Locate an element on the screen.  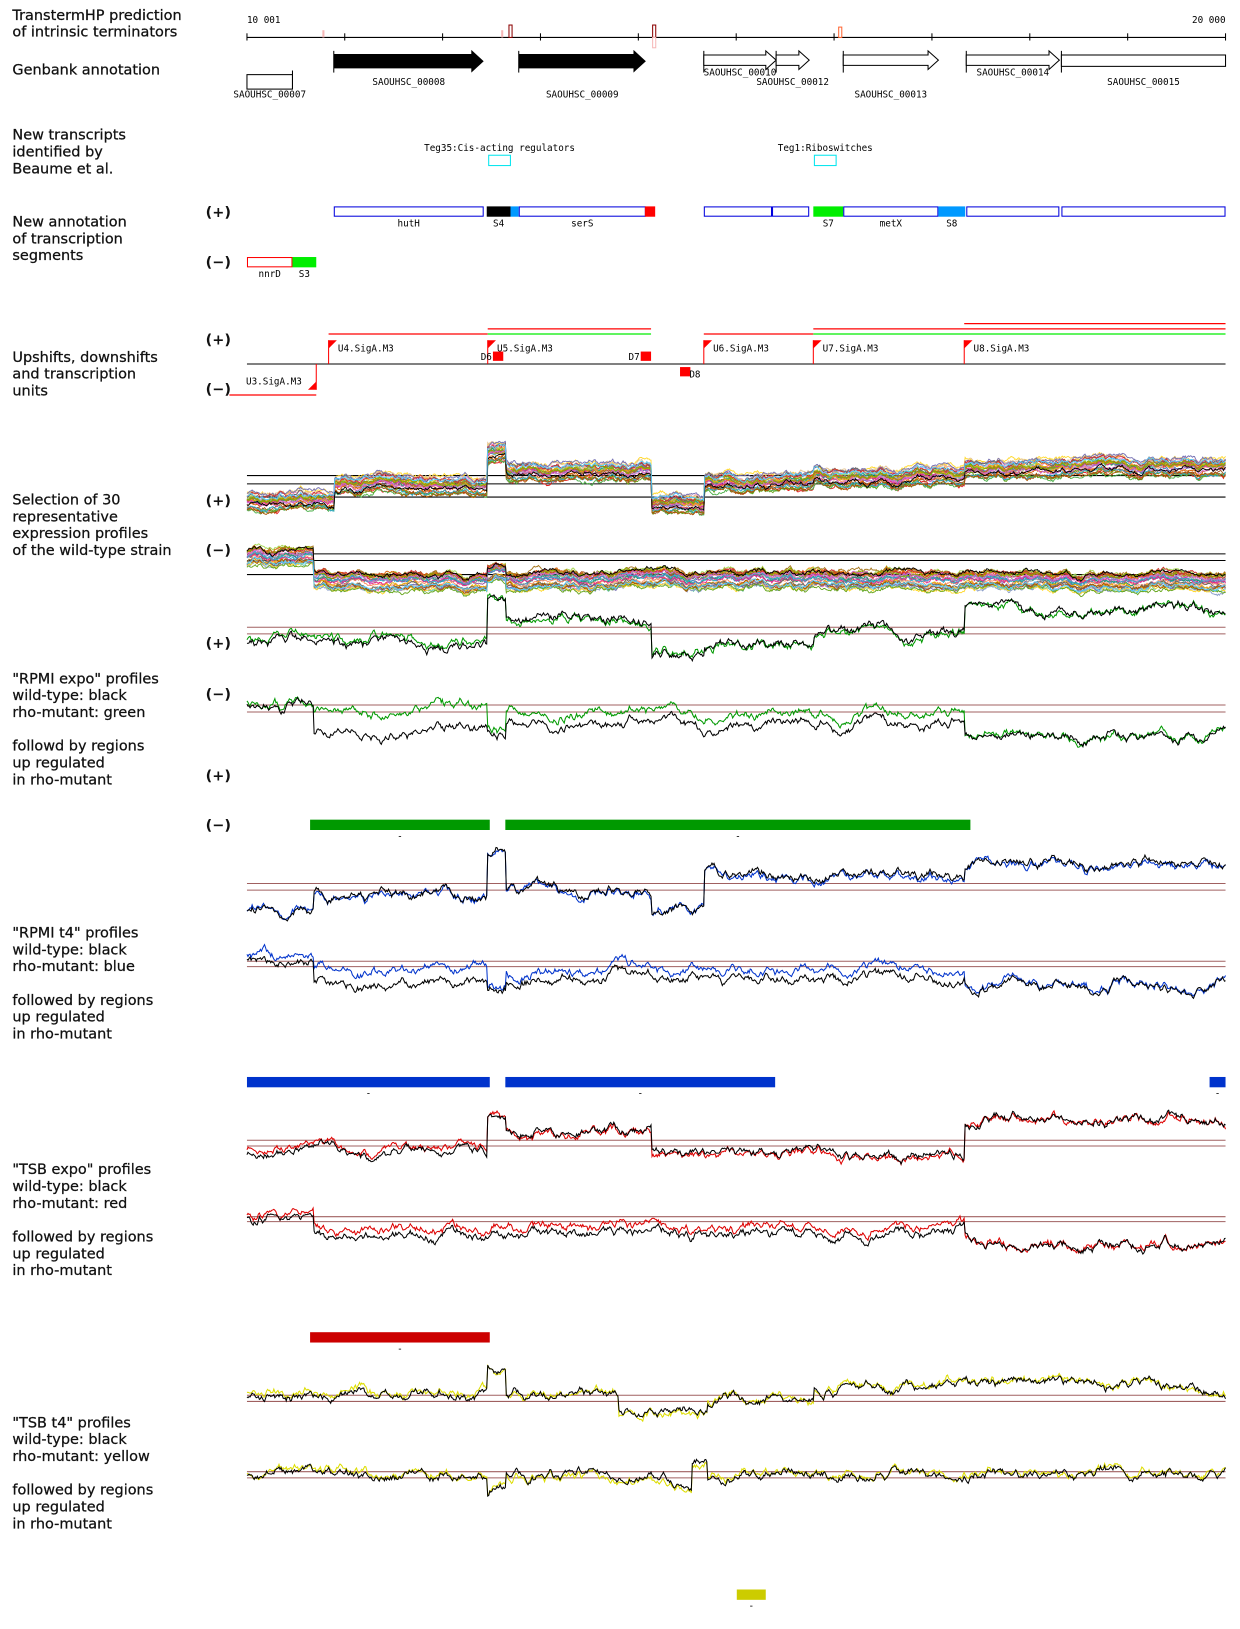
shift-d6: D6 is located at coordinates (492, 357).